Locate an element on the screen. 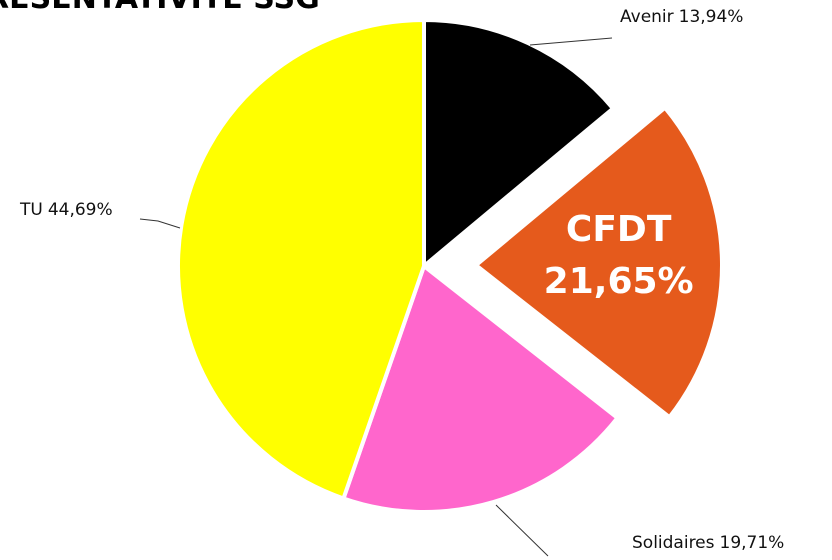 The height and width of the screenshot is (560, 832). slice-value: 44,69% is located at coordinates (80, 210).